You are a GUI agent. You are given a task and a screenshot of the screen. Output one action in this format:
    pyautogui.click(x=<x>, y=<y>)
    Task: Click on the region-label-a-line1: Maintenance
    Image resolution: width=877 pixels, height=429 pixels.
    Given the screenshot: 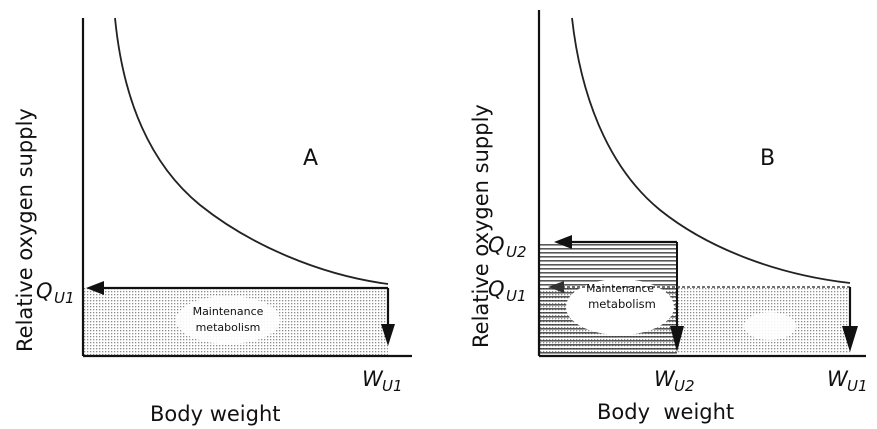 What is the action you would take?
    pyautogui.click(x=228, y=311)
    